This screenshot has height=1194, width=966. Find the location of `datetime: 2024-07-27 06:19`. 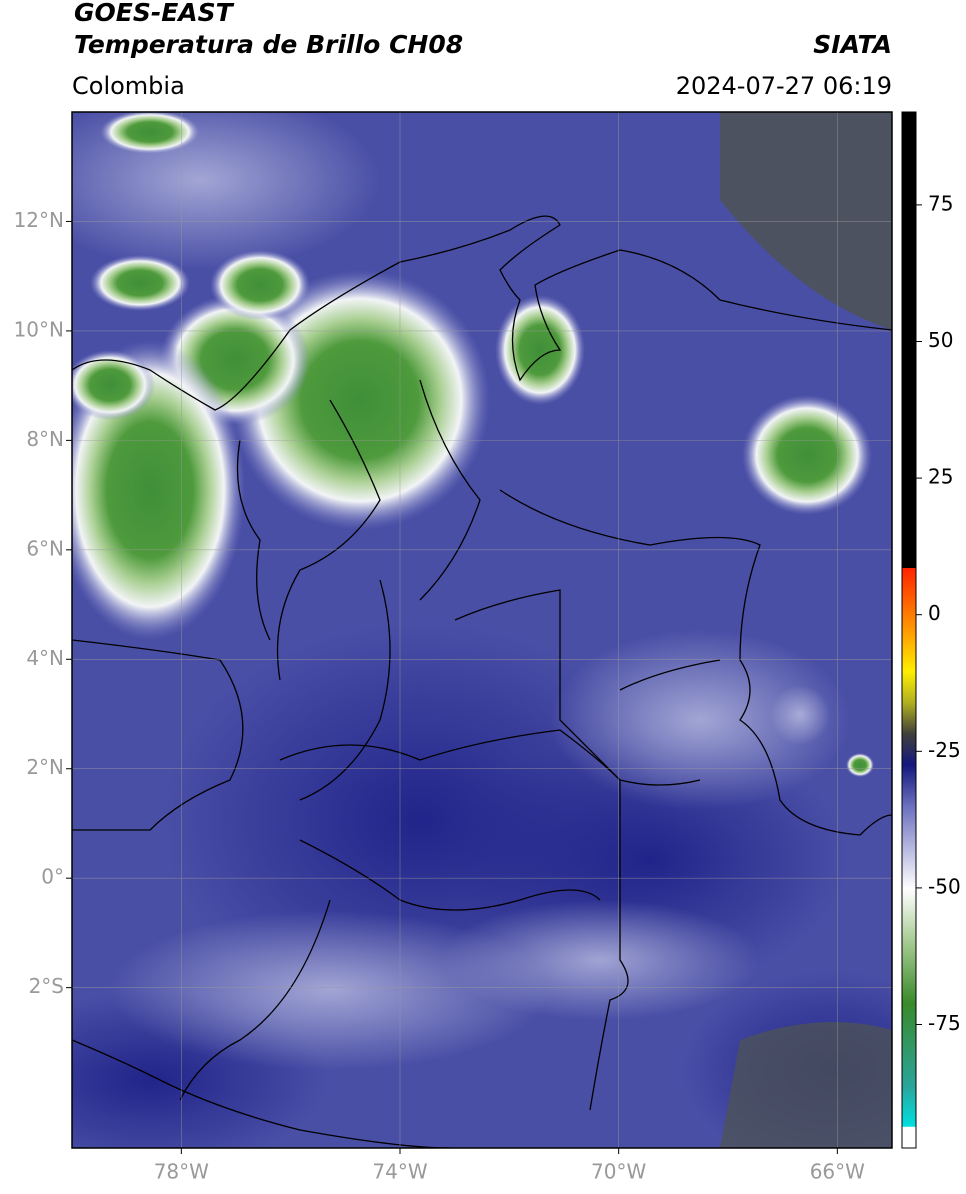

datetime: 2024-07-27 06:19 is located at coordinates (784, 86).